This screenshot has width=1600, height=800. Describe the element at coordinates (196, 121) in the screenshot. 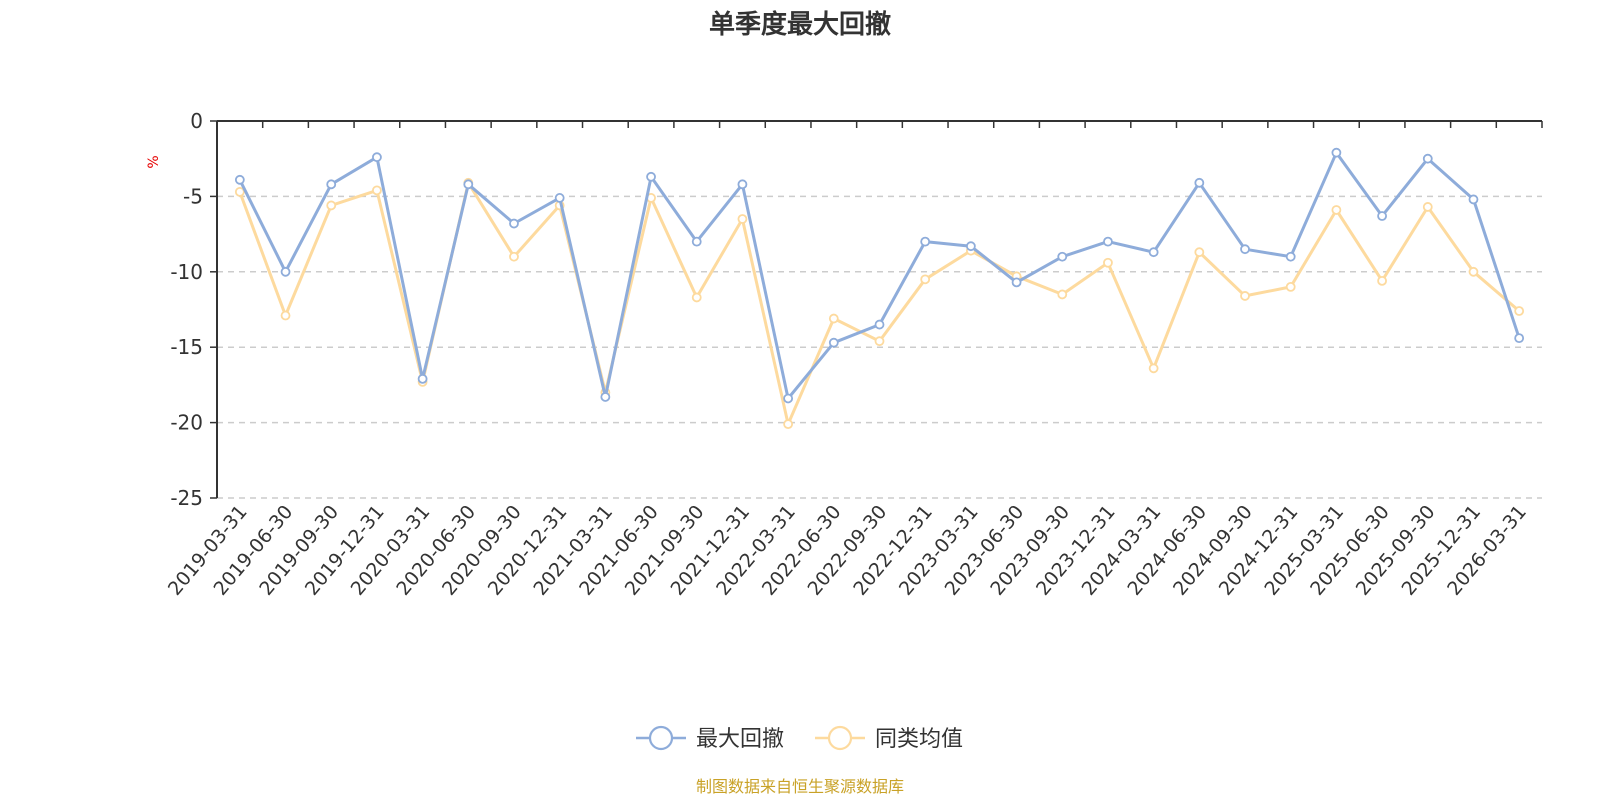

I see `y-tick-label: 0` at that location.